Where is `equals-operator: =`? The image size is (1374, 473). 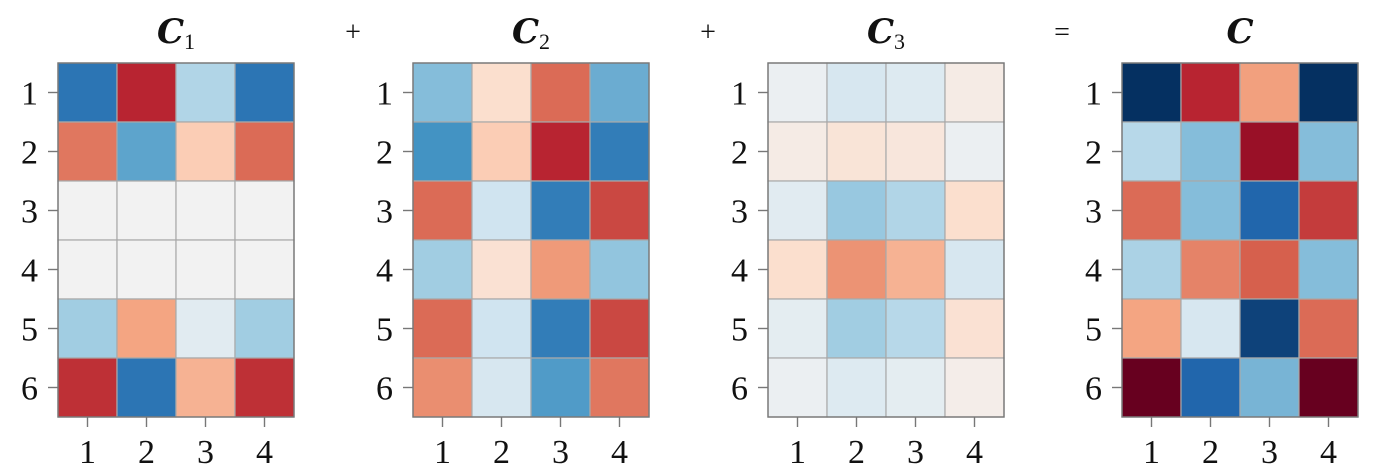
equals-operator: = is located at coordinates (1062, 32).